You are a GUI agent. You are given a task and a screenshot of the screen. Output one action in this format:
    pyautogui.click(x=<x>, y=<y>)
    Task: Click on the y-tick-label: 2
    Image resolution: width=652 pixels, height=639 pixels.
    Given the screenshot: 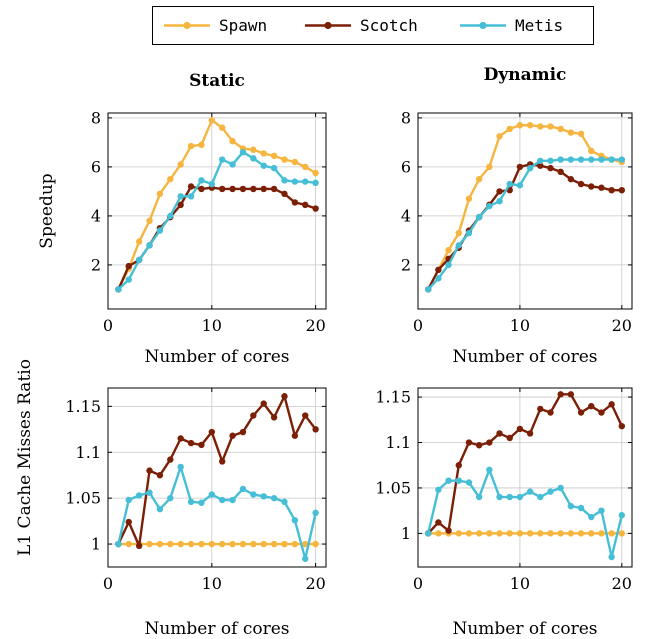 What is the action you would take?
    pyautogui.click(x=96, y=264)
    